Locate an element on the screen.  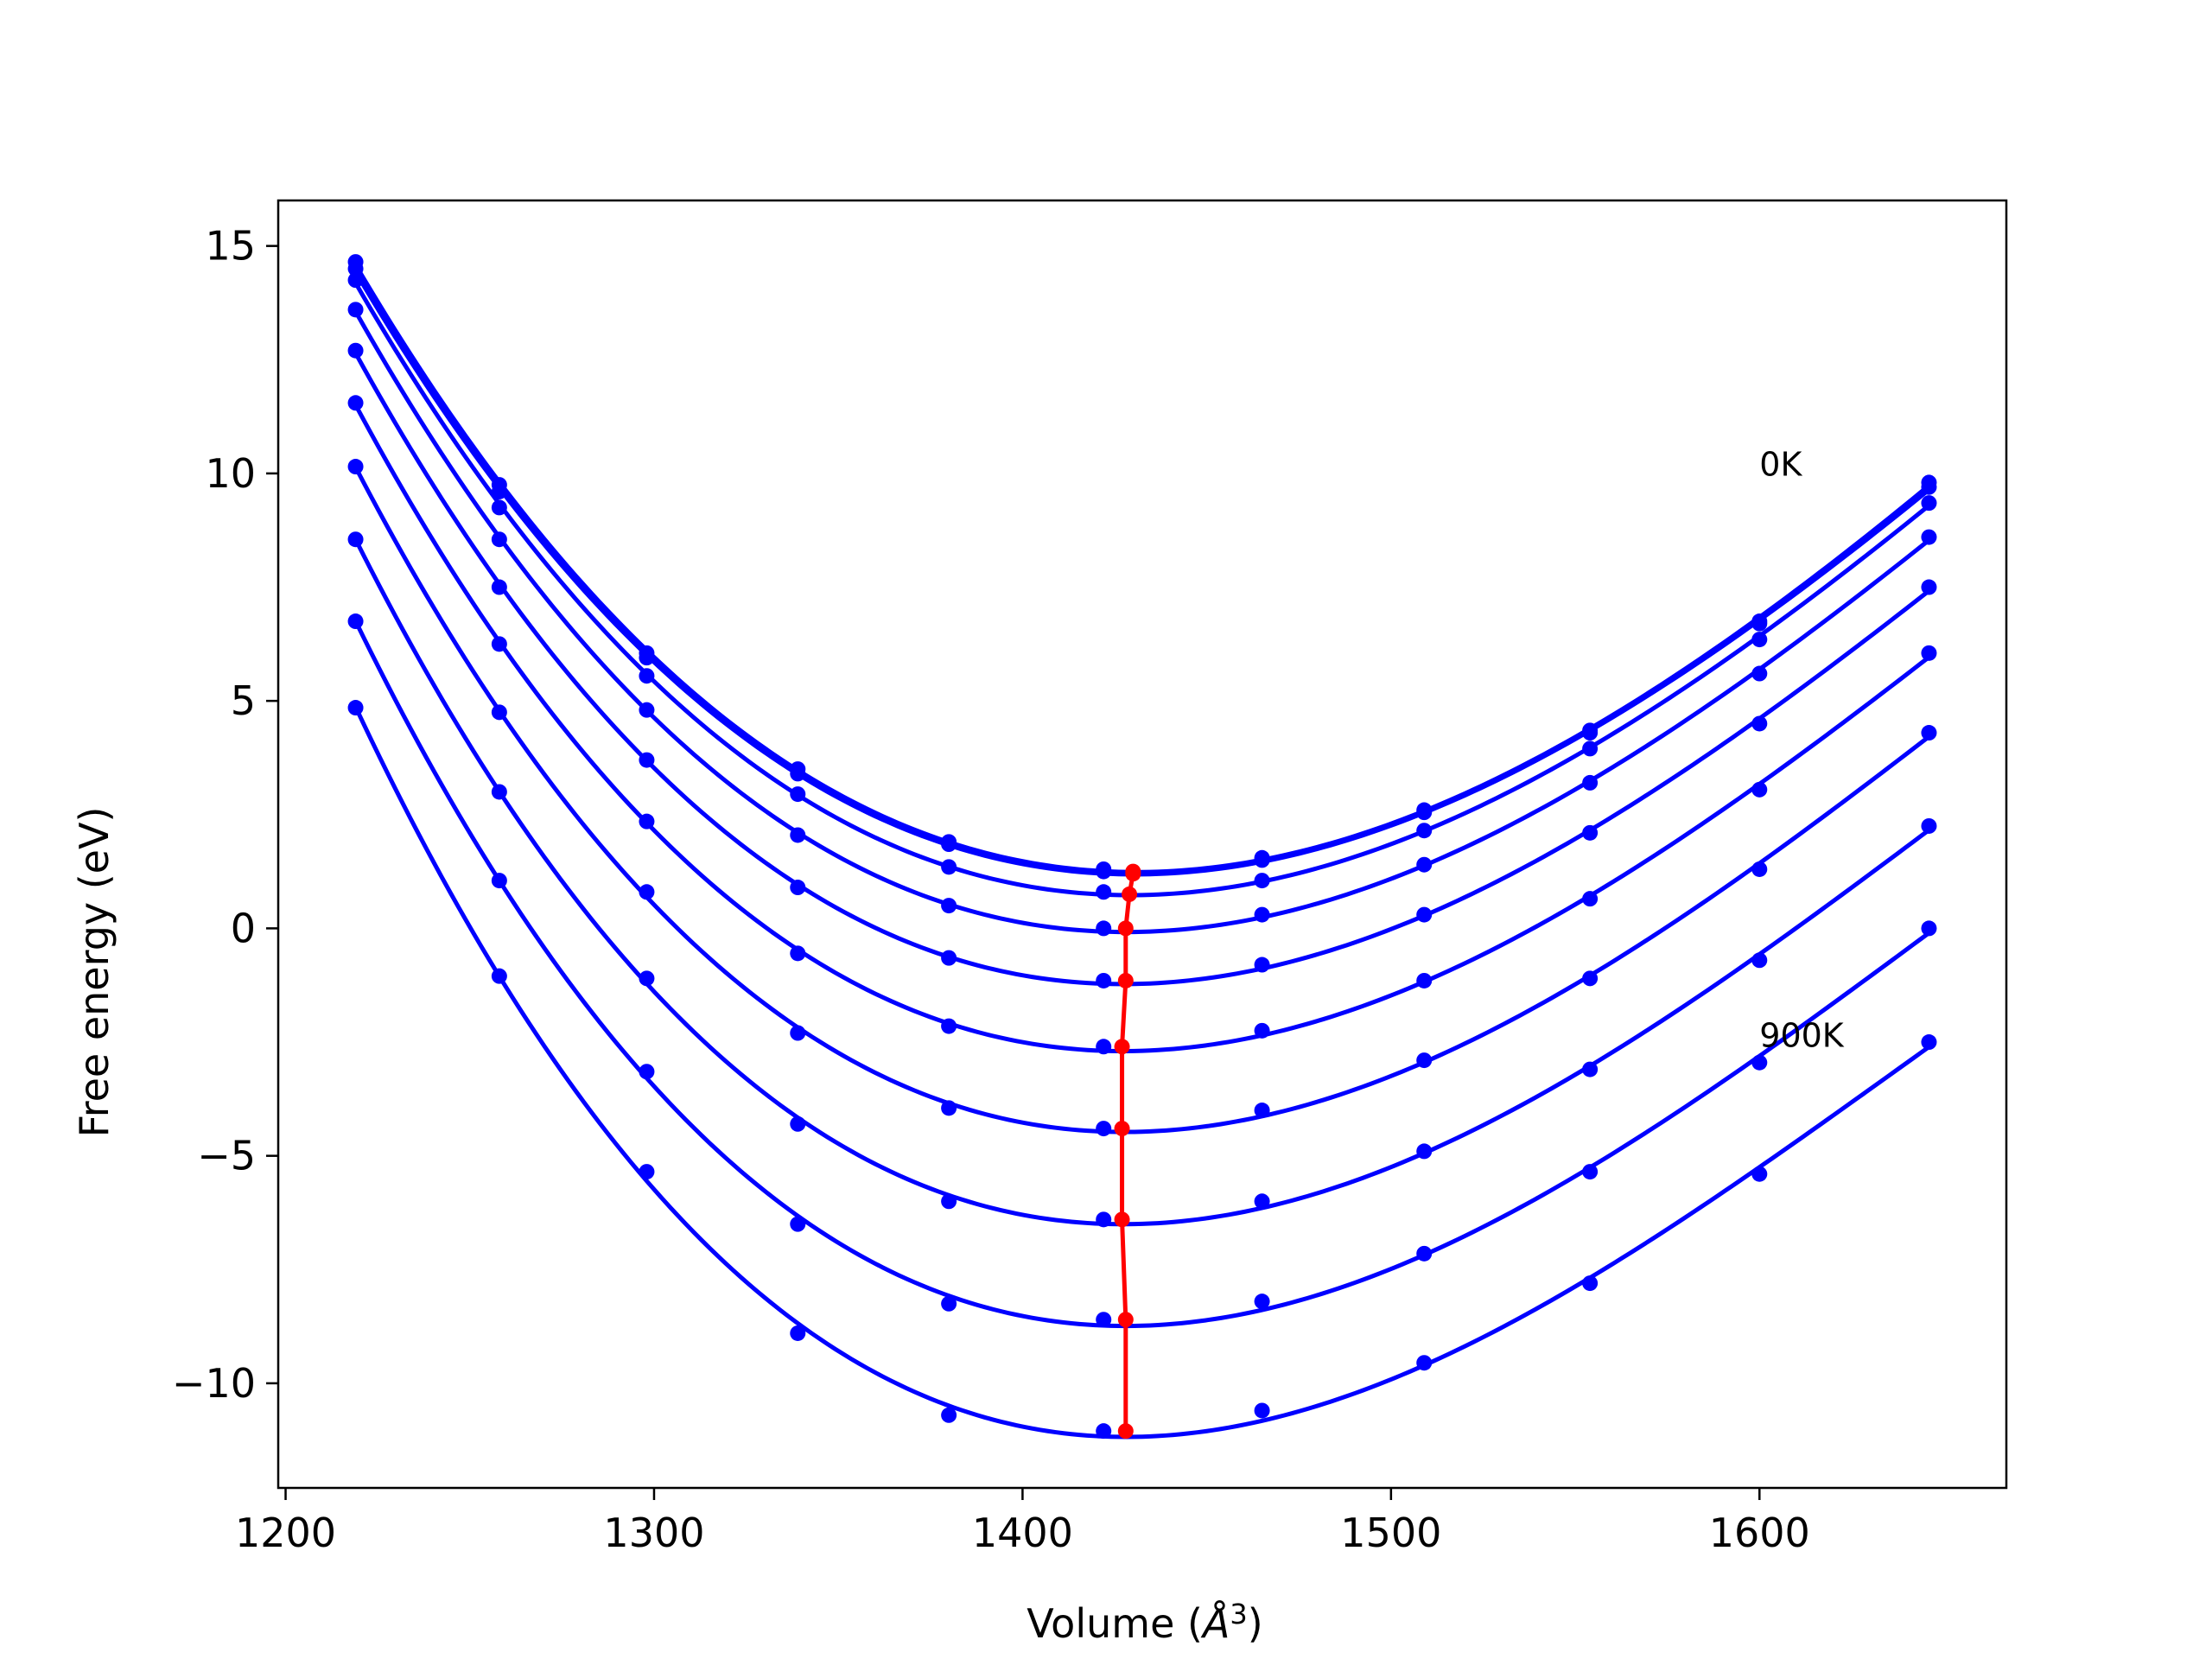
y-tick-label: −10 is located at coordinates (214, 1383).